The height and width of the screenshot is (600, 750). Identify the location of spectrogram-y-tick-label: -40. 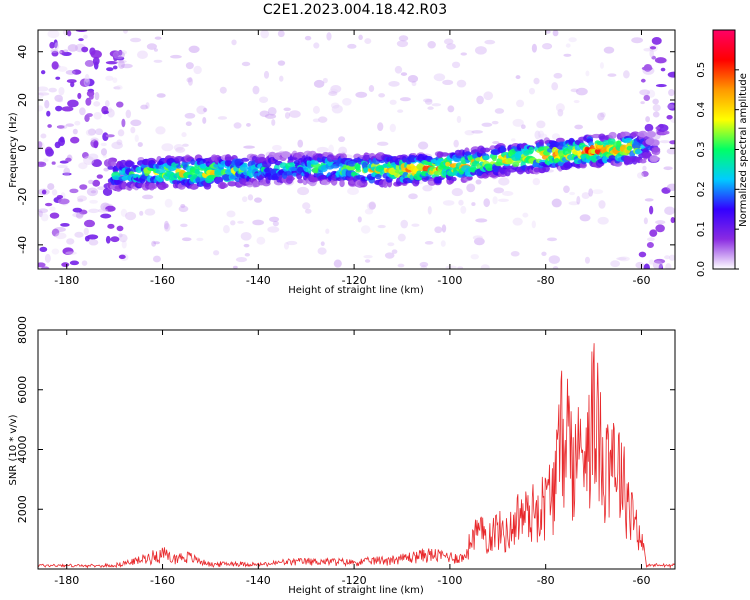
(22, 245).